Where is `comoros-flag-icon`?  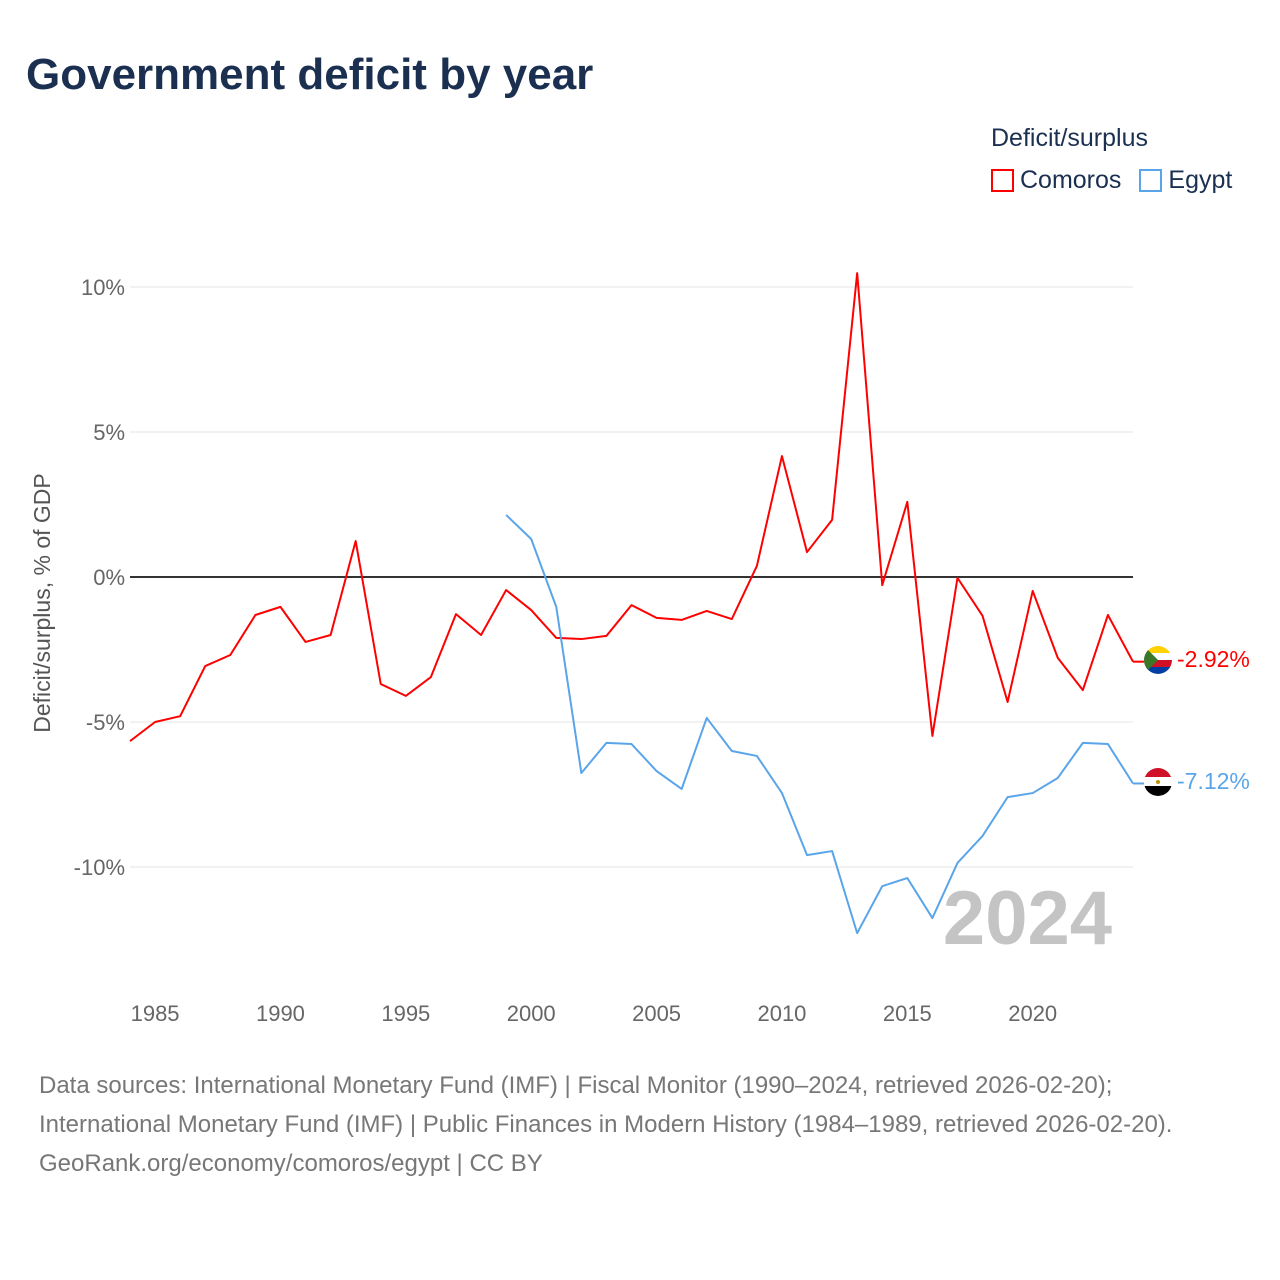
comoros-flag-icon is located at coordinates (1158, 660).